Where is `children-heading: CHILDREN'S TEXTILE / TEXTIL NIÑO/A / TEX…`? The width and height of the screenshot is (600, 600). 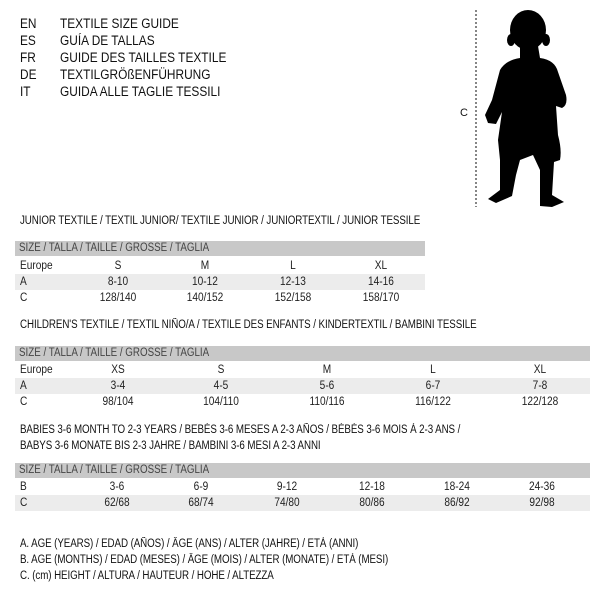 children-heading: CHILDREN'S TEXTILE / TEXTIL NIÑO/A / TEX… is located at coordinates (248, 325).